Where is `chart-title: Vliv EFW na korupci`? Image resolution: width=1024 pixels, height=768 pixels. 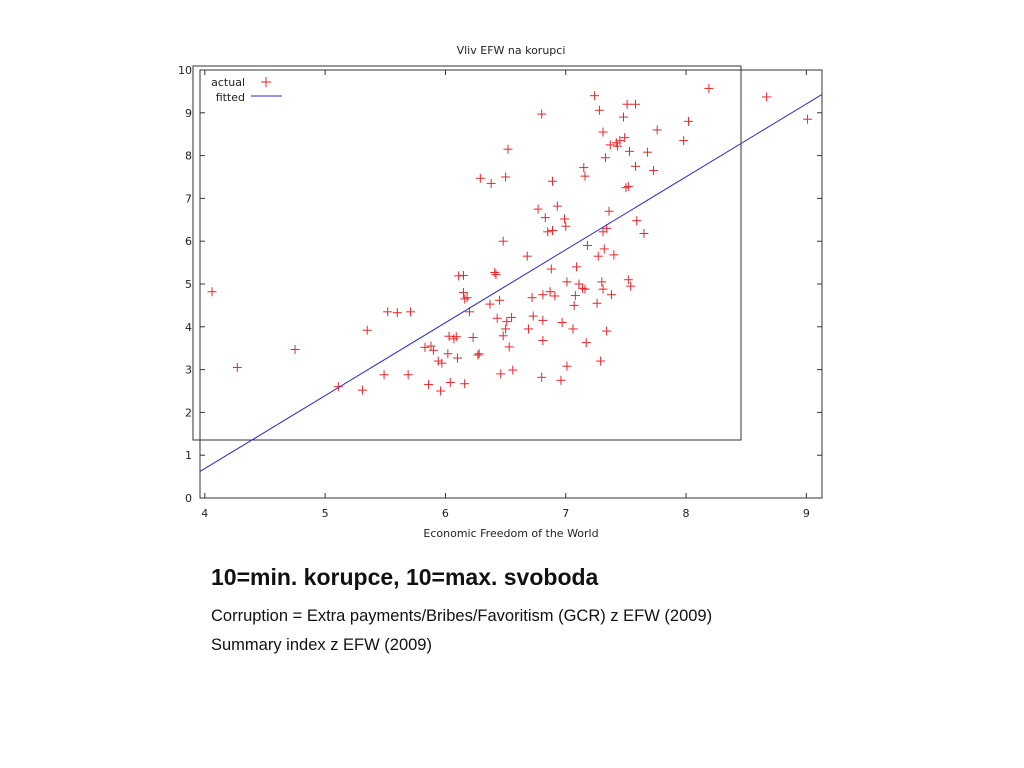 chart-title: Vliv EFW na korupci is located at coordinates (511, 50).